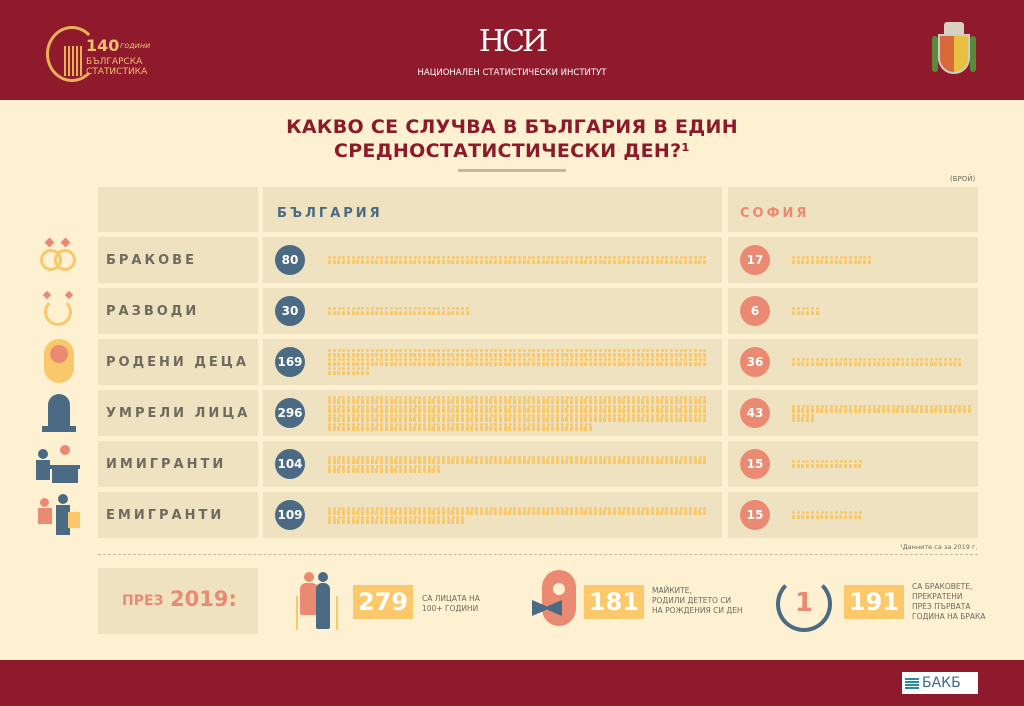  What do you see at coordinates (853, 260) in the screenshot?
I see `sofia-cell: 17` at bounding box center [853, 260].